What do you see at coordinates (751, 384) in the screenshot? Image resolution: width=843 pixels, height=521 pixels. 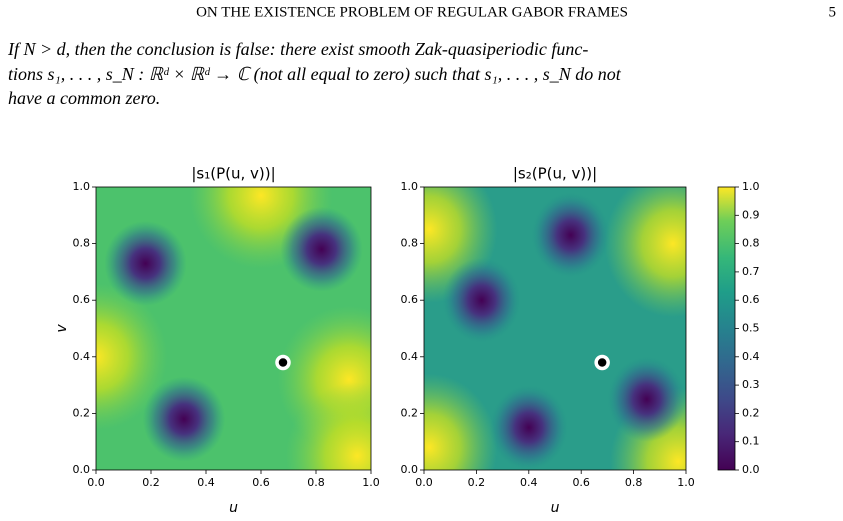 I see `colorbar-tick-label: 0.3` at bounding box center [751, 384].